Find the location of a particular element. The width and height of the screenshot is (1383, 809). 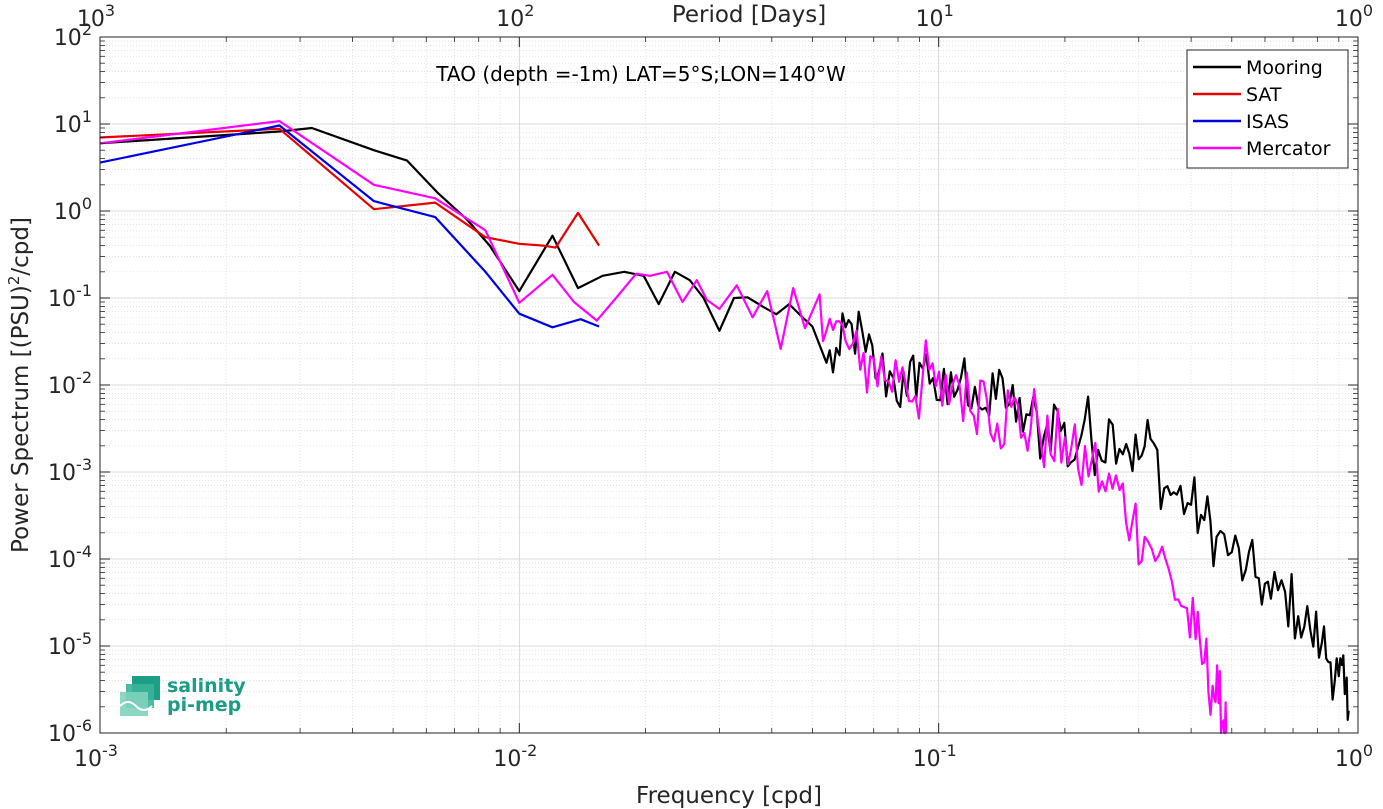

logo-line2: pi-mep is located at coordinates (204, 705).